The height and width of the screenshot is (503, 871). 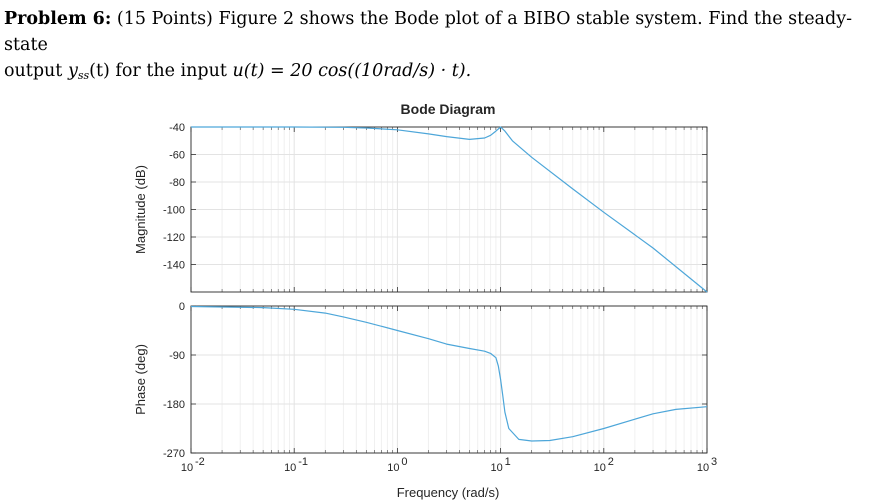 What do you see at coordinates (449, 465) in the screenshot?
I see `x-tick-labels: 10 -2 10 -1 10 0 10 1 10 2 10 3` at bounding box center [449, 465].